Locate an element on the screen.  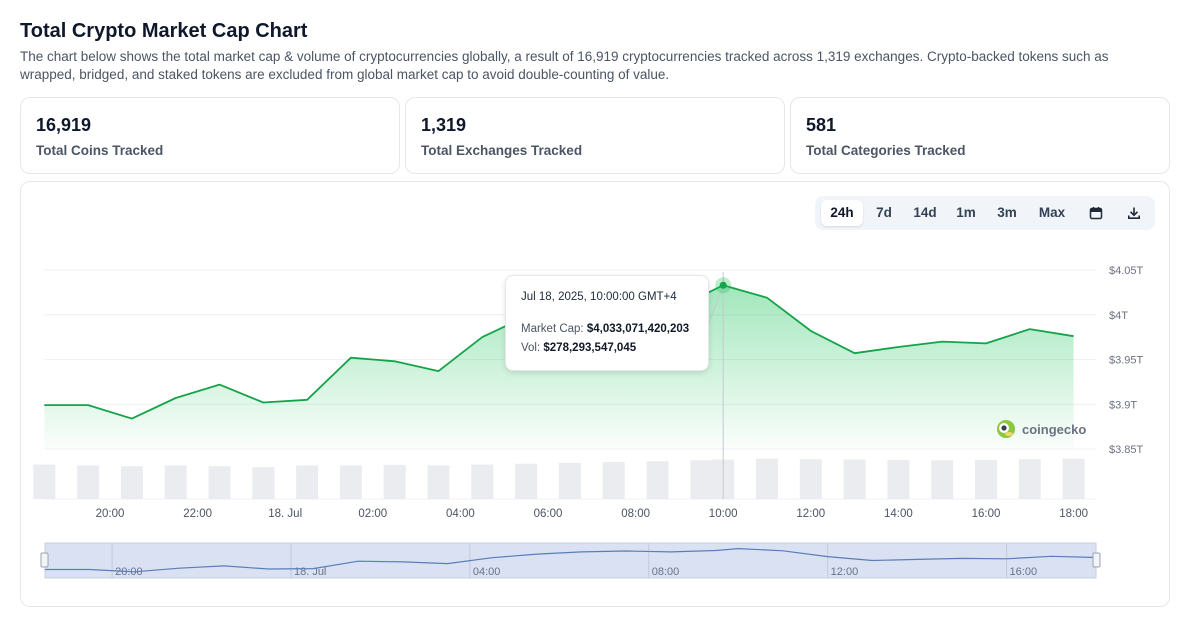
volume-bars is located at coordinates (559, 478).